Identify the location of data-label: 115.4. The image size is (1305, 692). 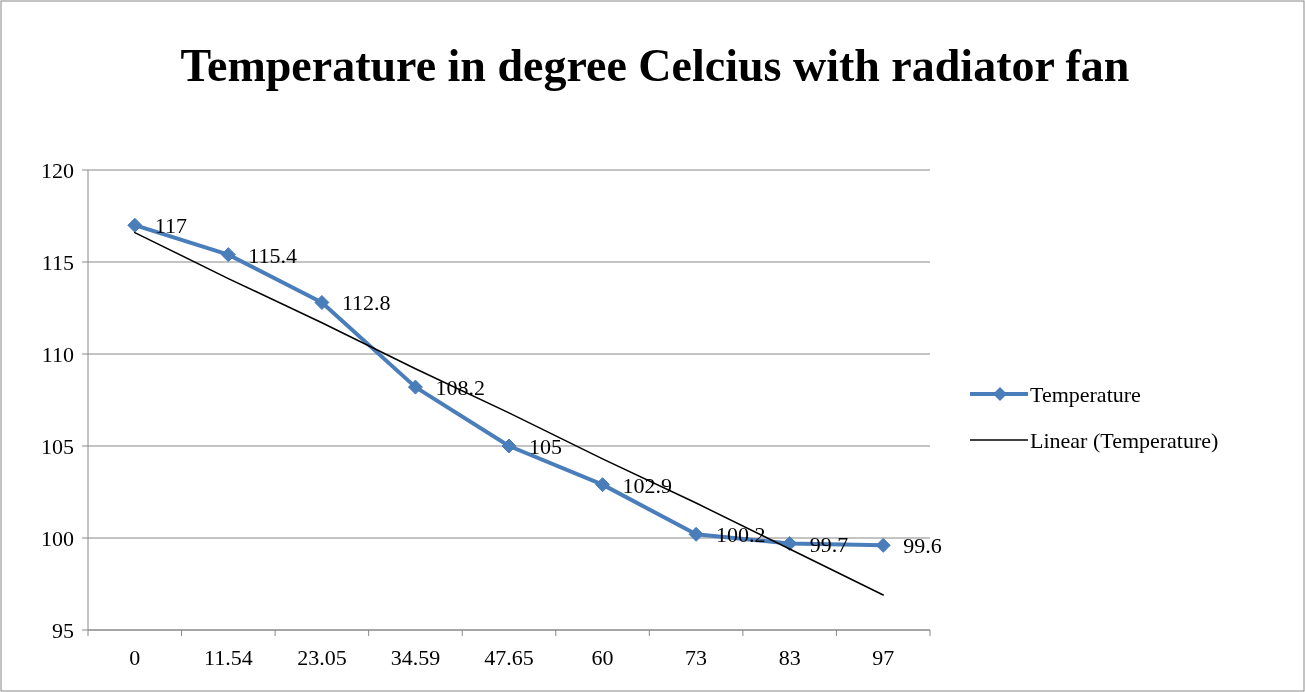
(273, 255).